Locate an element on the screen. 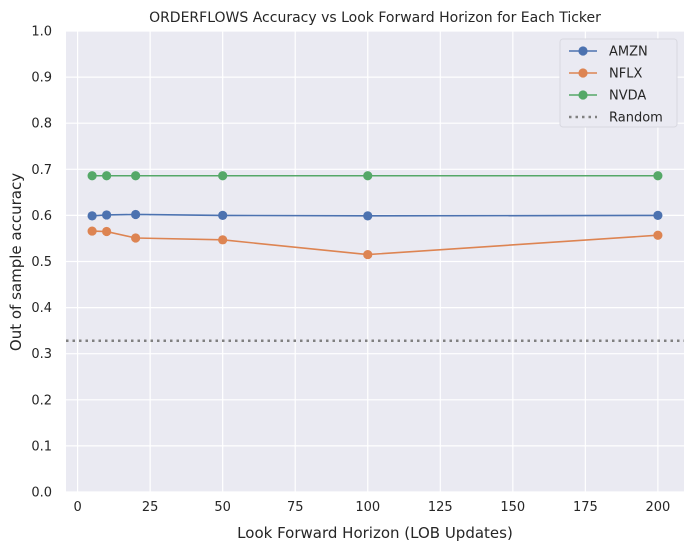 Image resolution: width=695 pixels, height=555 pixels. x-tick-label: 100 is located at coordinates (367, 507).